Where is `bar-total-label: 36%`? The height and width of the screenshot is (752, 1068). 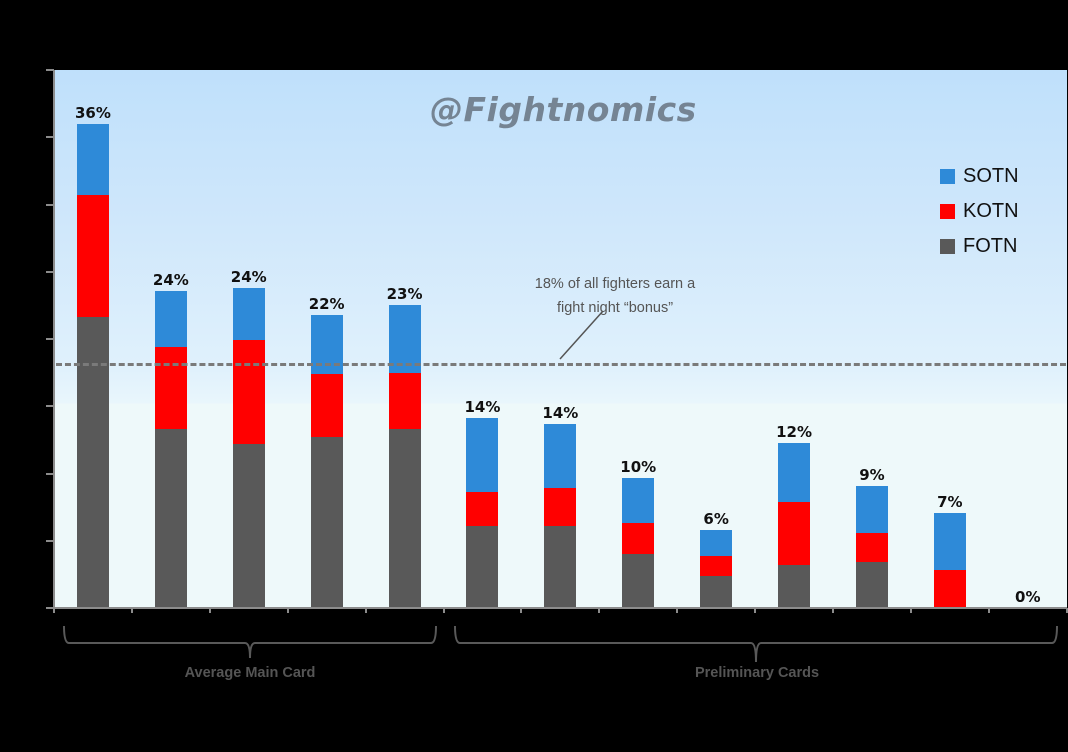 bar-total-label: 36% is located at coordinates (92, 112).